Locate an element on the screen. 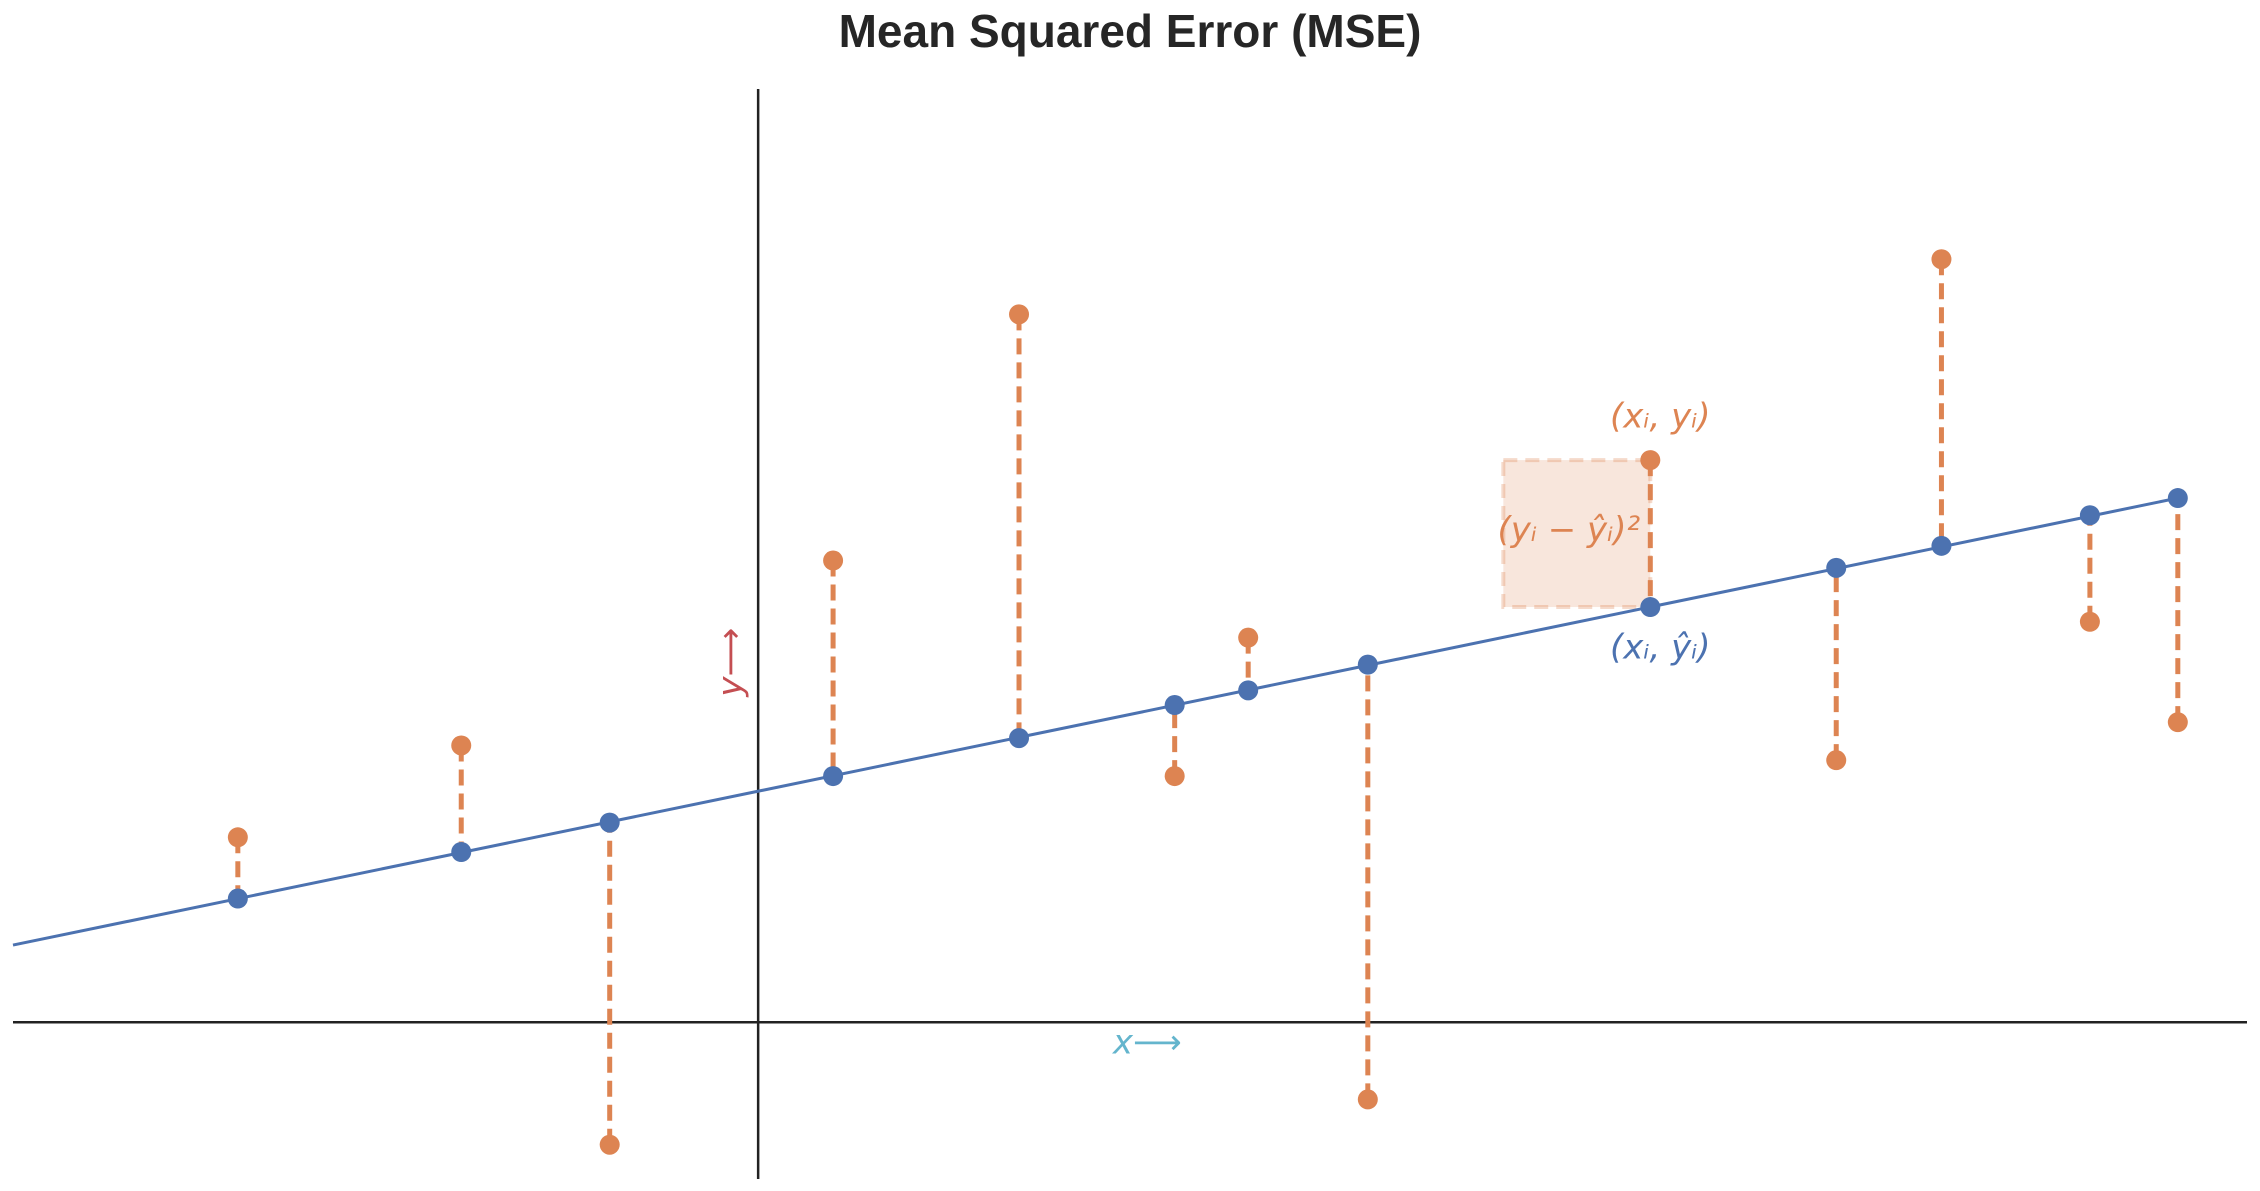  y-axis-label: y⟶ is located at coordinates (731, 663).